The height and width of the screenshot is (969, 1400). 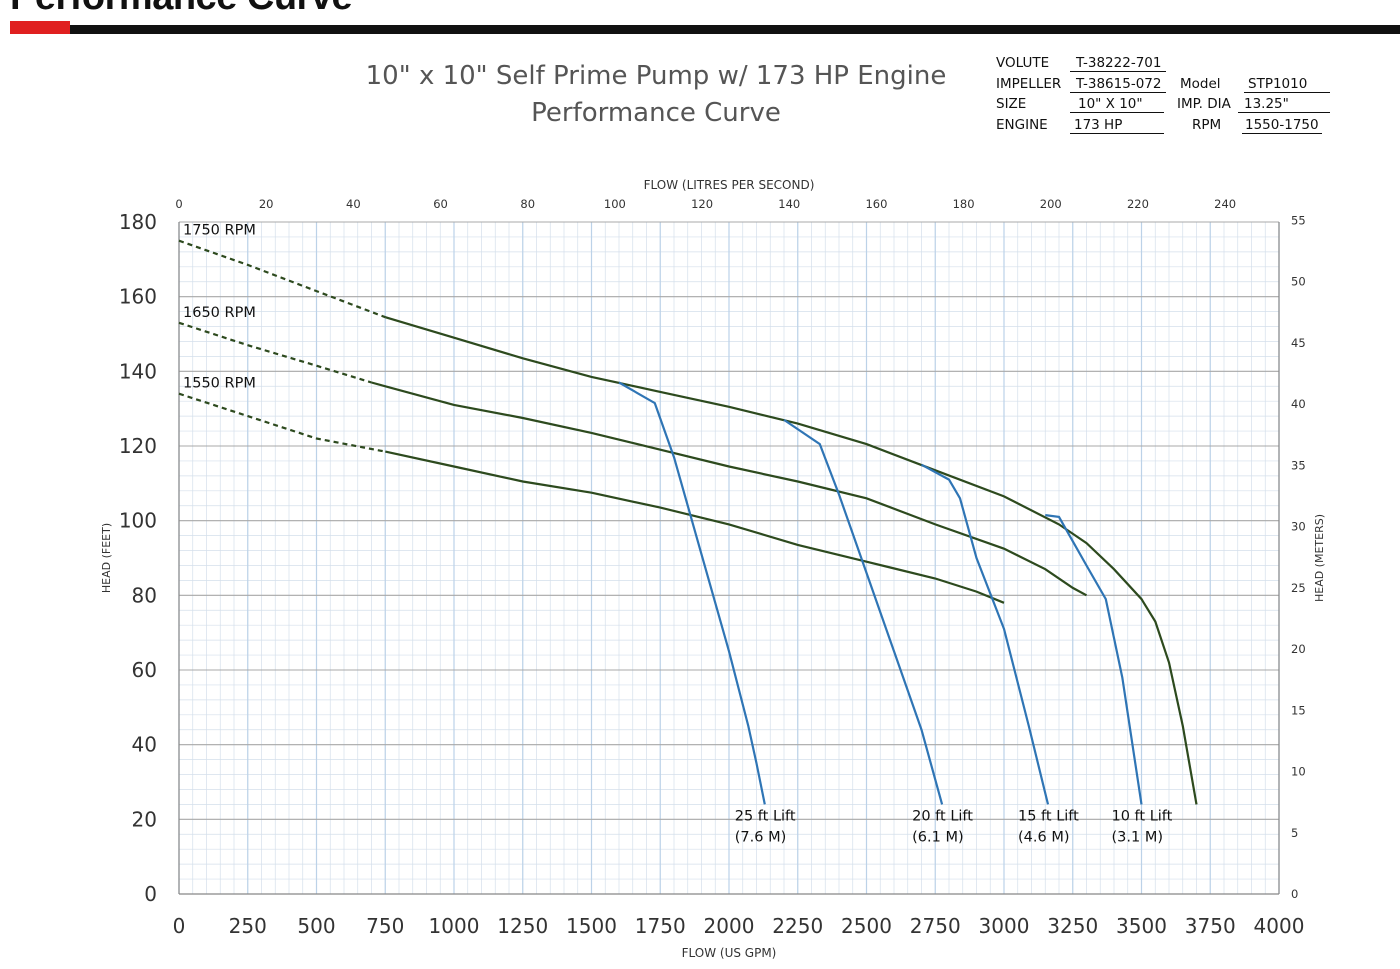 I want to click on x-axis-title: FLOW (US GPM), so click(x=729, y=953).